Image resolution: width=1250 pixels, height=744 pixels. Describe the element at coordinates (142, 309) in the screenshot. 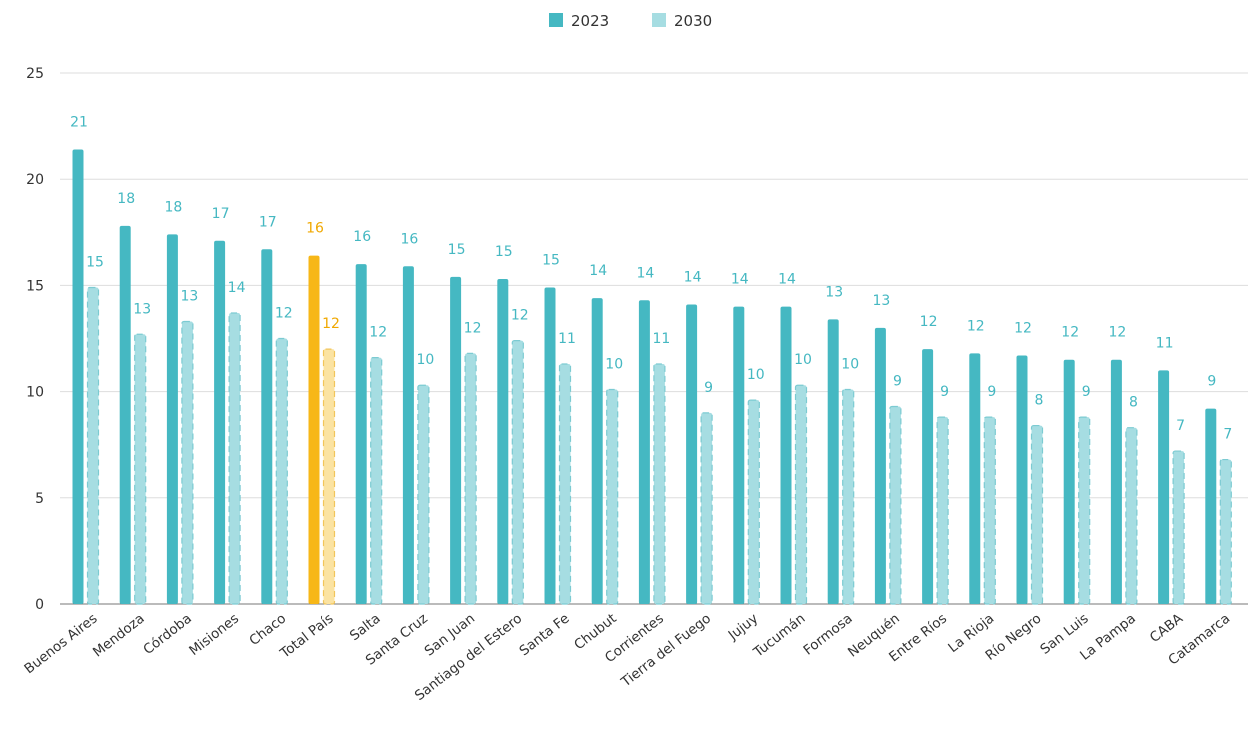

I see `data-label-2030: 13` at that location.